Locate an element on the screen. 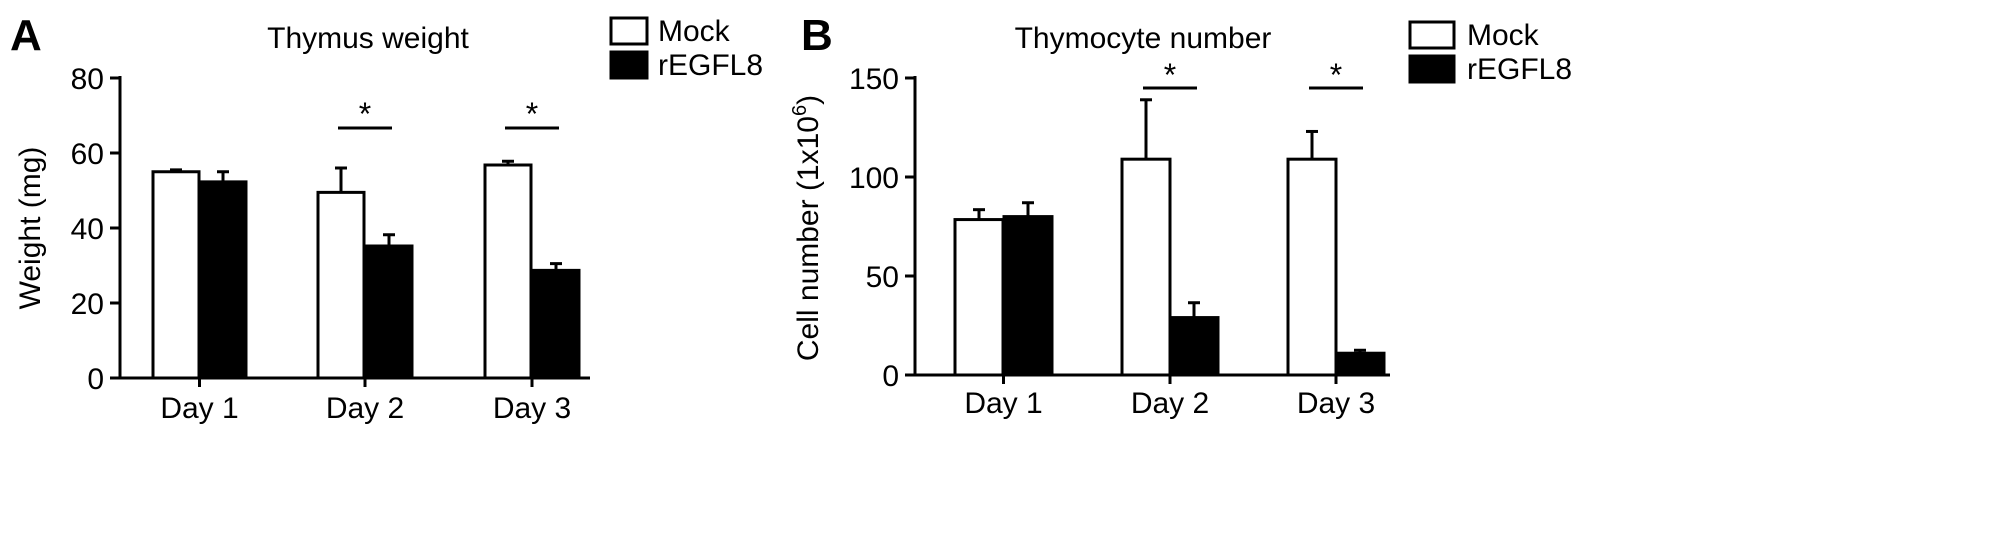  chart-title: Thymus weight is located at coordinates (368, 38).